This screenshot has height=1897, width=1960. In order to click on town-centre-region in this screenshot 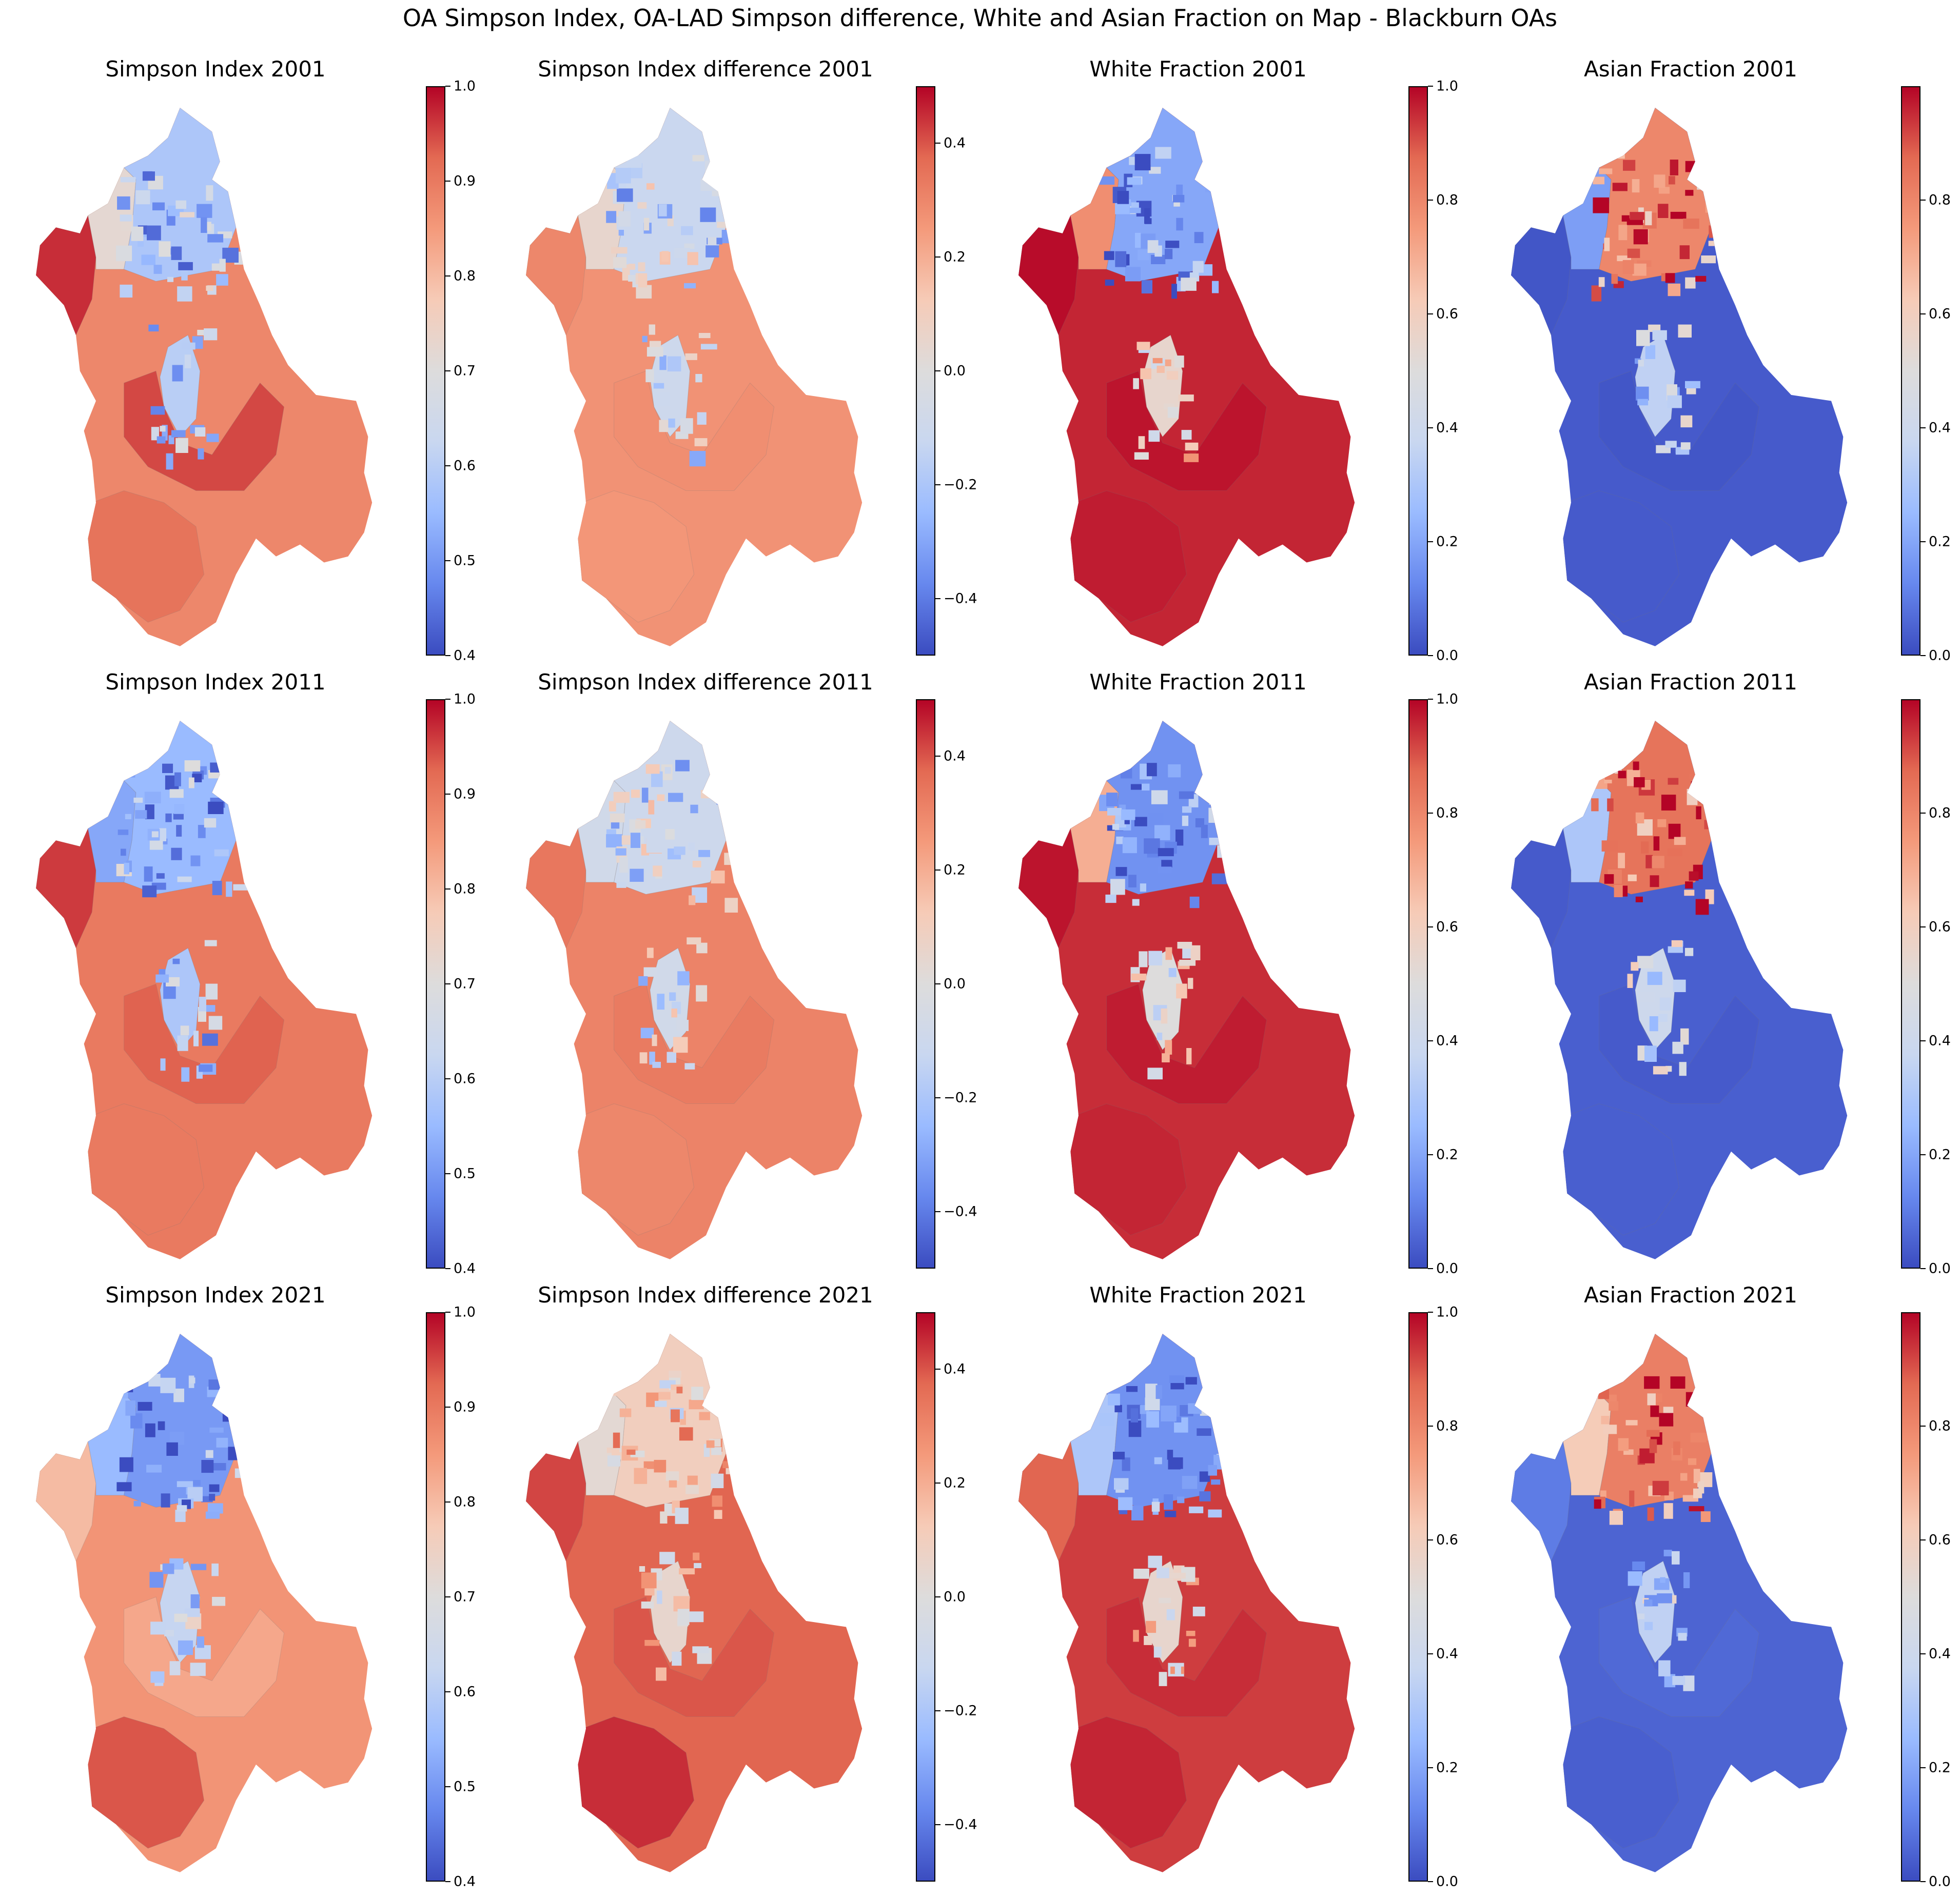, I will do `click(1655, 999)`.